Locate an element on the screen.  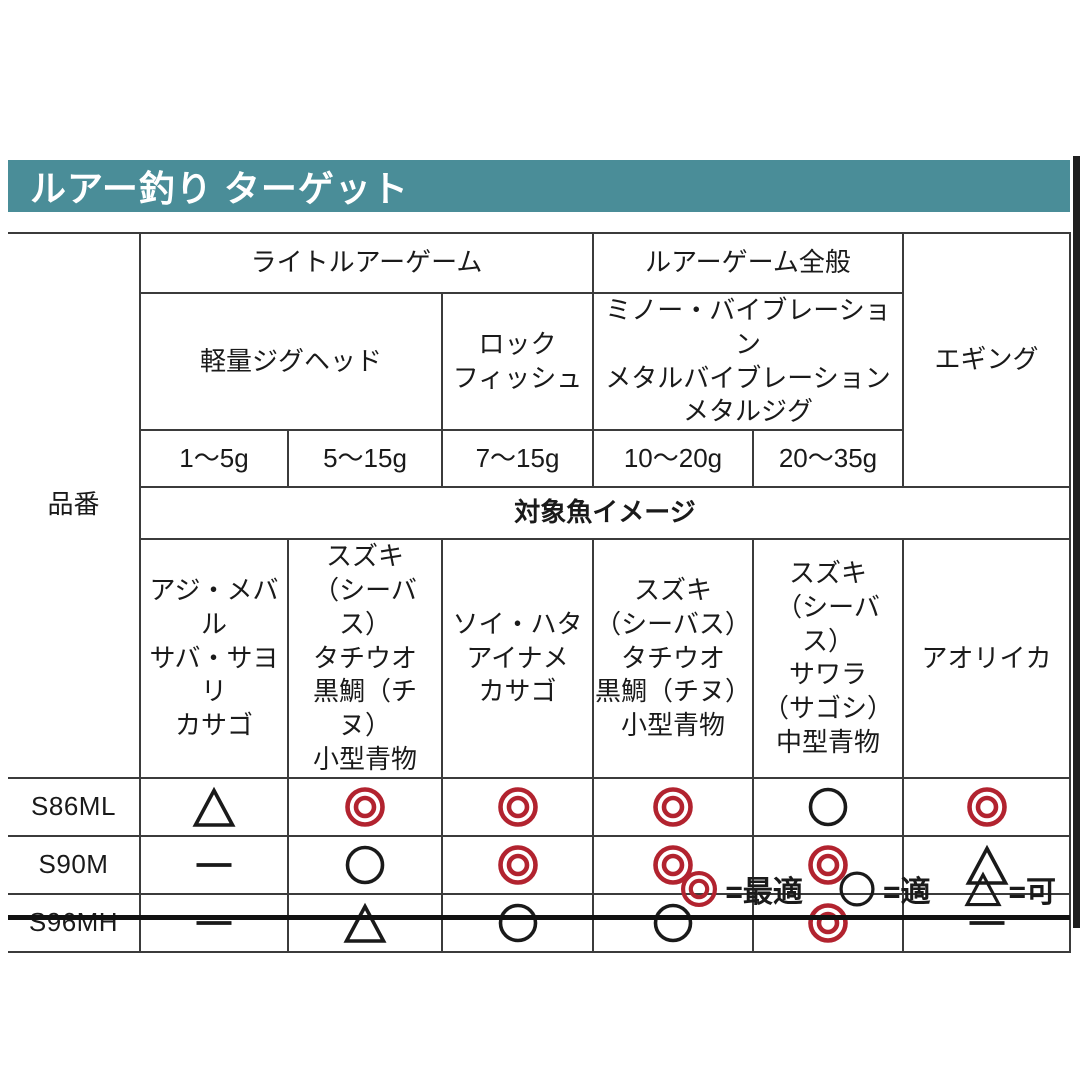
model-cell: S90M is located at coordinates (74, 864).